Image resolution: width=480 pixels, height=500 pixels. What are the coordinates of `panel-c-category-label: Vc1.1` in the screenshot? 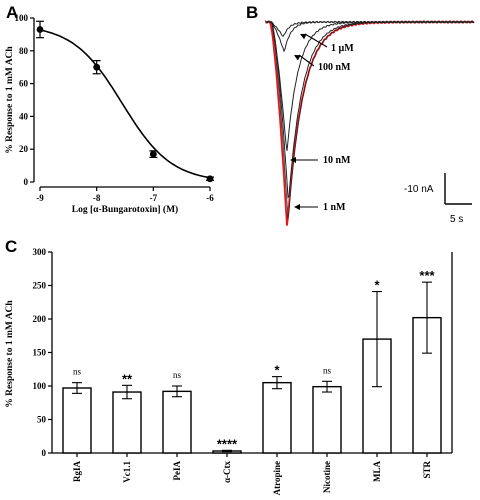 It's located at (127, 472).